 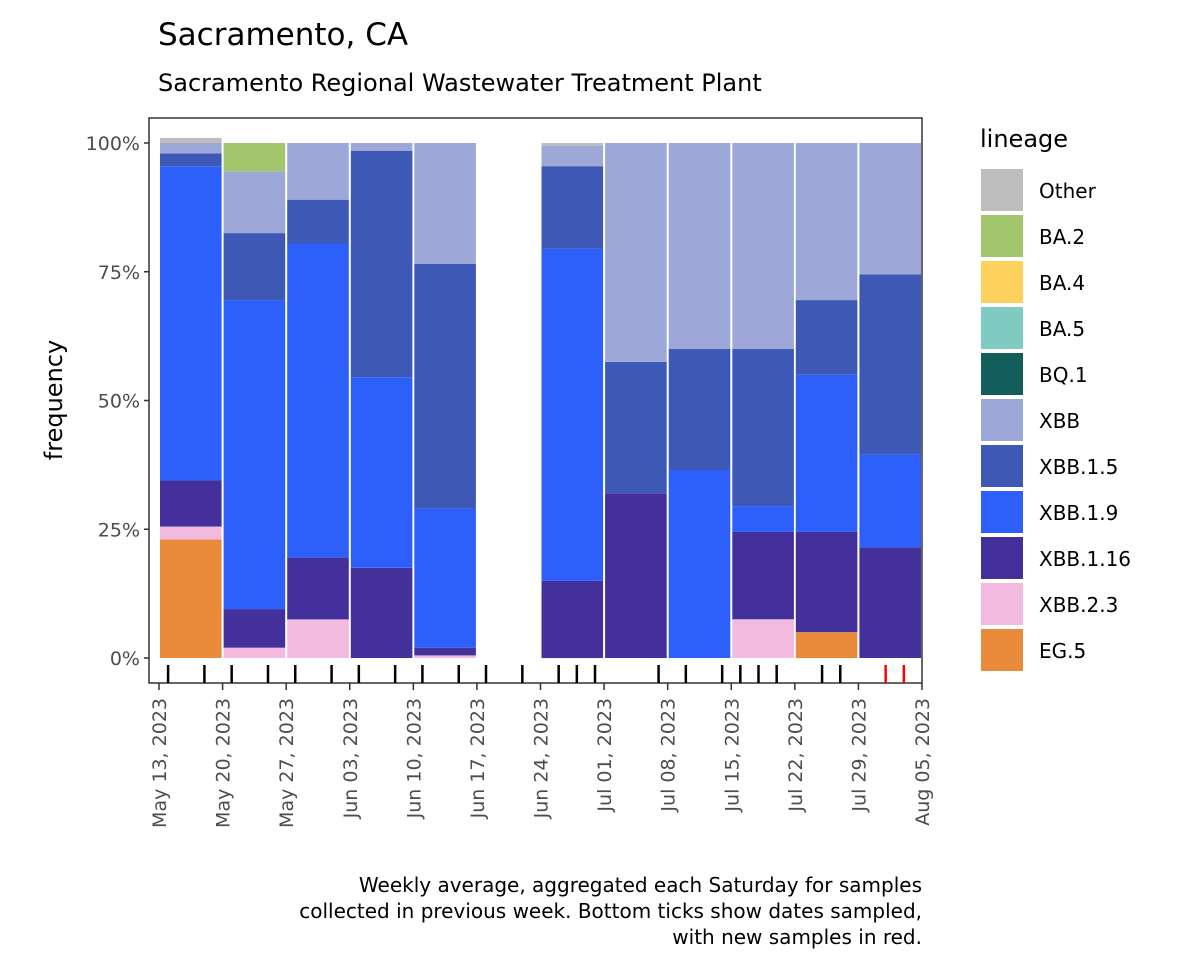 What do you see at coordinates (1078, 605) in the screenshot?
I see `legend-label: XBB.2.3` at bounding box center [1078, 605].